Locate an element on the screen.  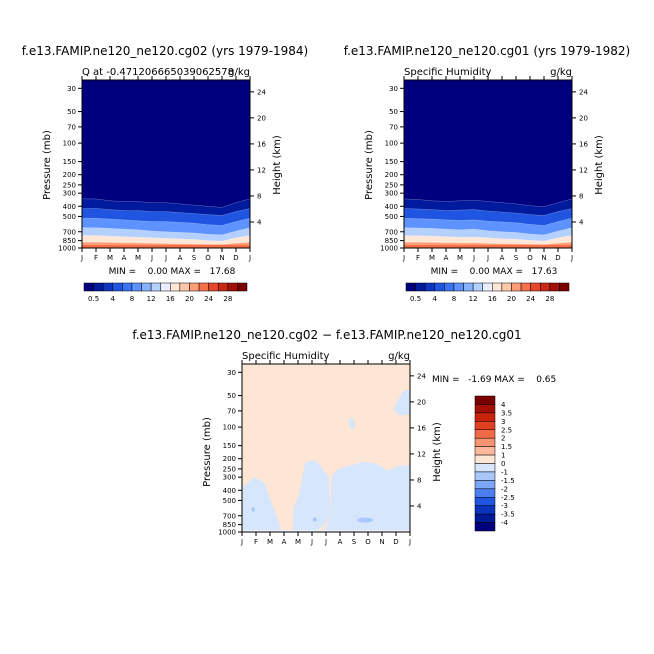
panel-cg01-colorbar-label: 28 is located at coordinates (549, 299).